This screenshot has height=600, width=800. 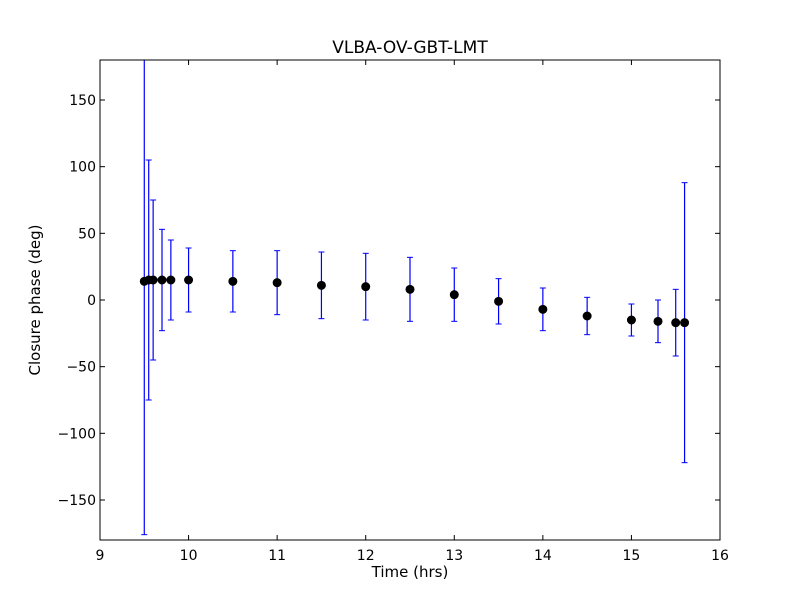 What do you see at coordinates (77, 434) in the screenshot?
I see `y-tick-label: −100` at bounding box center [77, 434].